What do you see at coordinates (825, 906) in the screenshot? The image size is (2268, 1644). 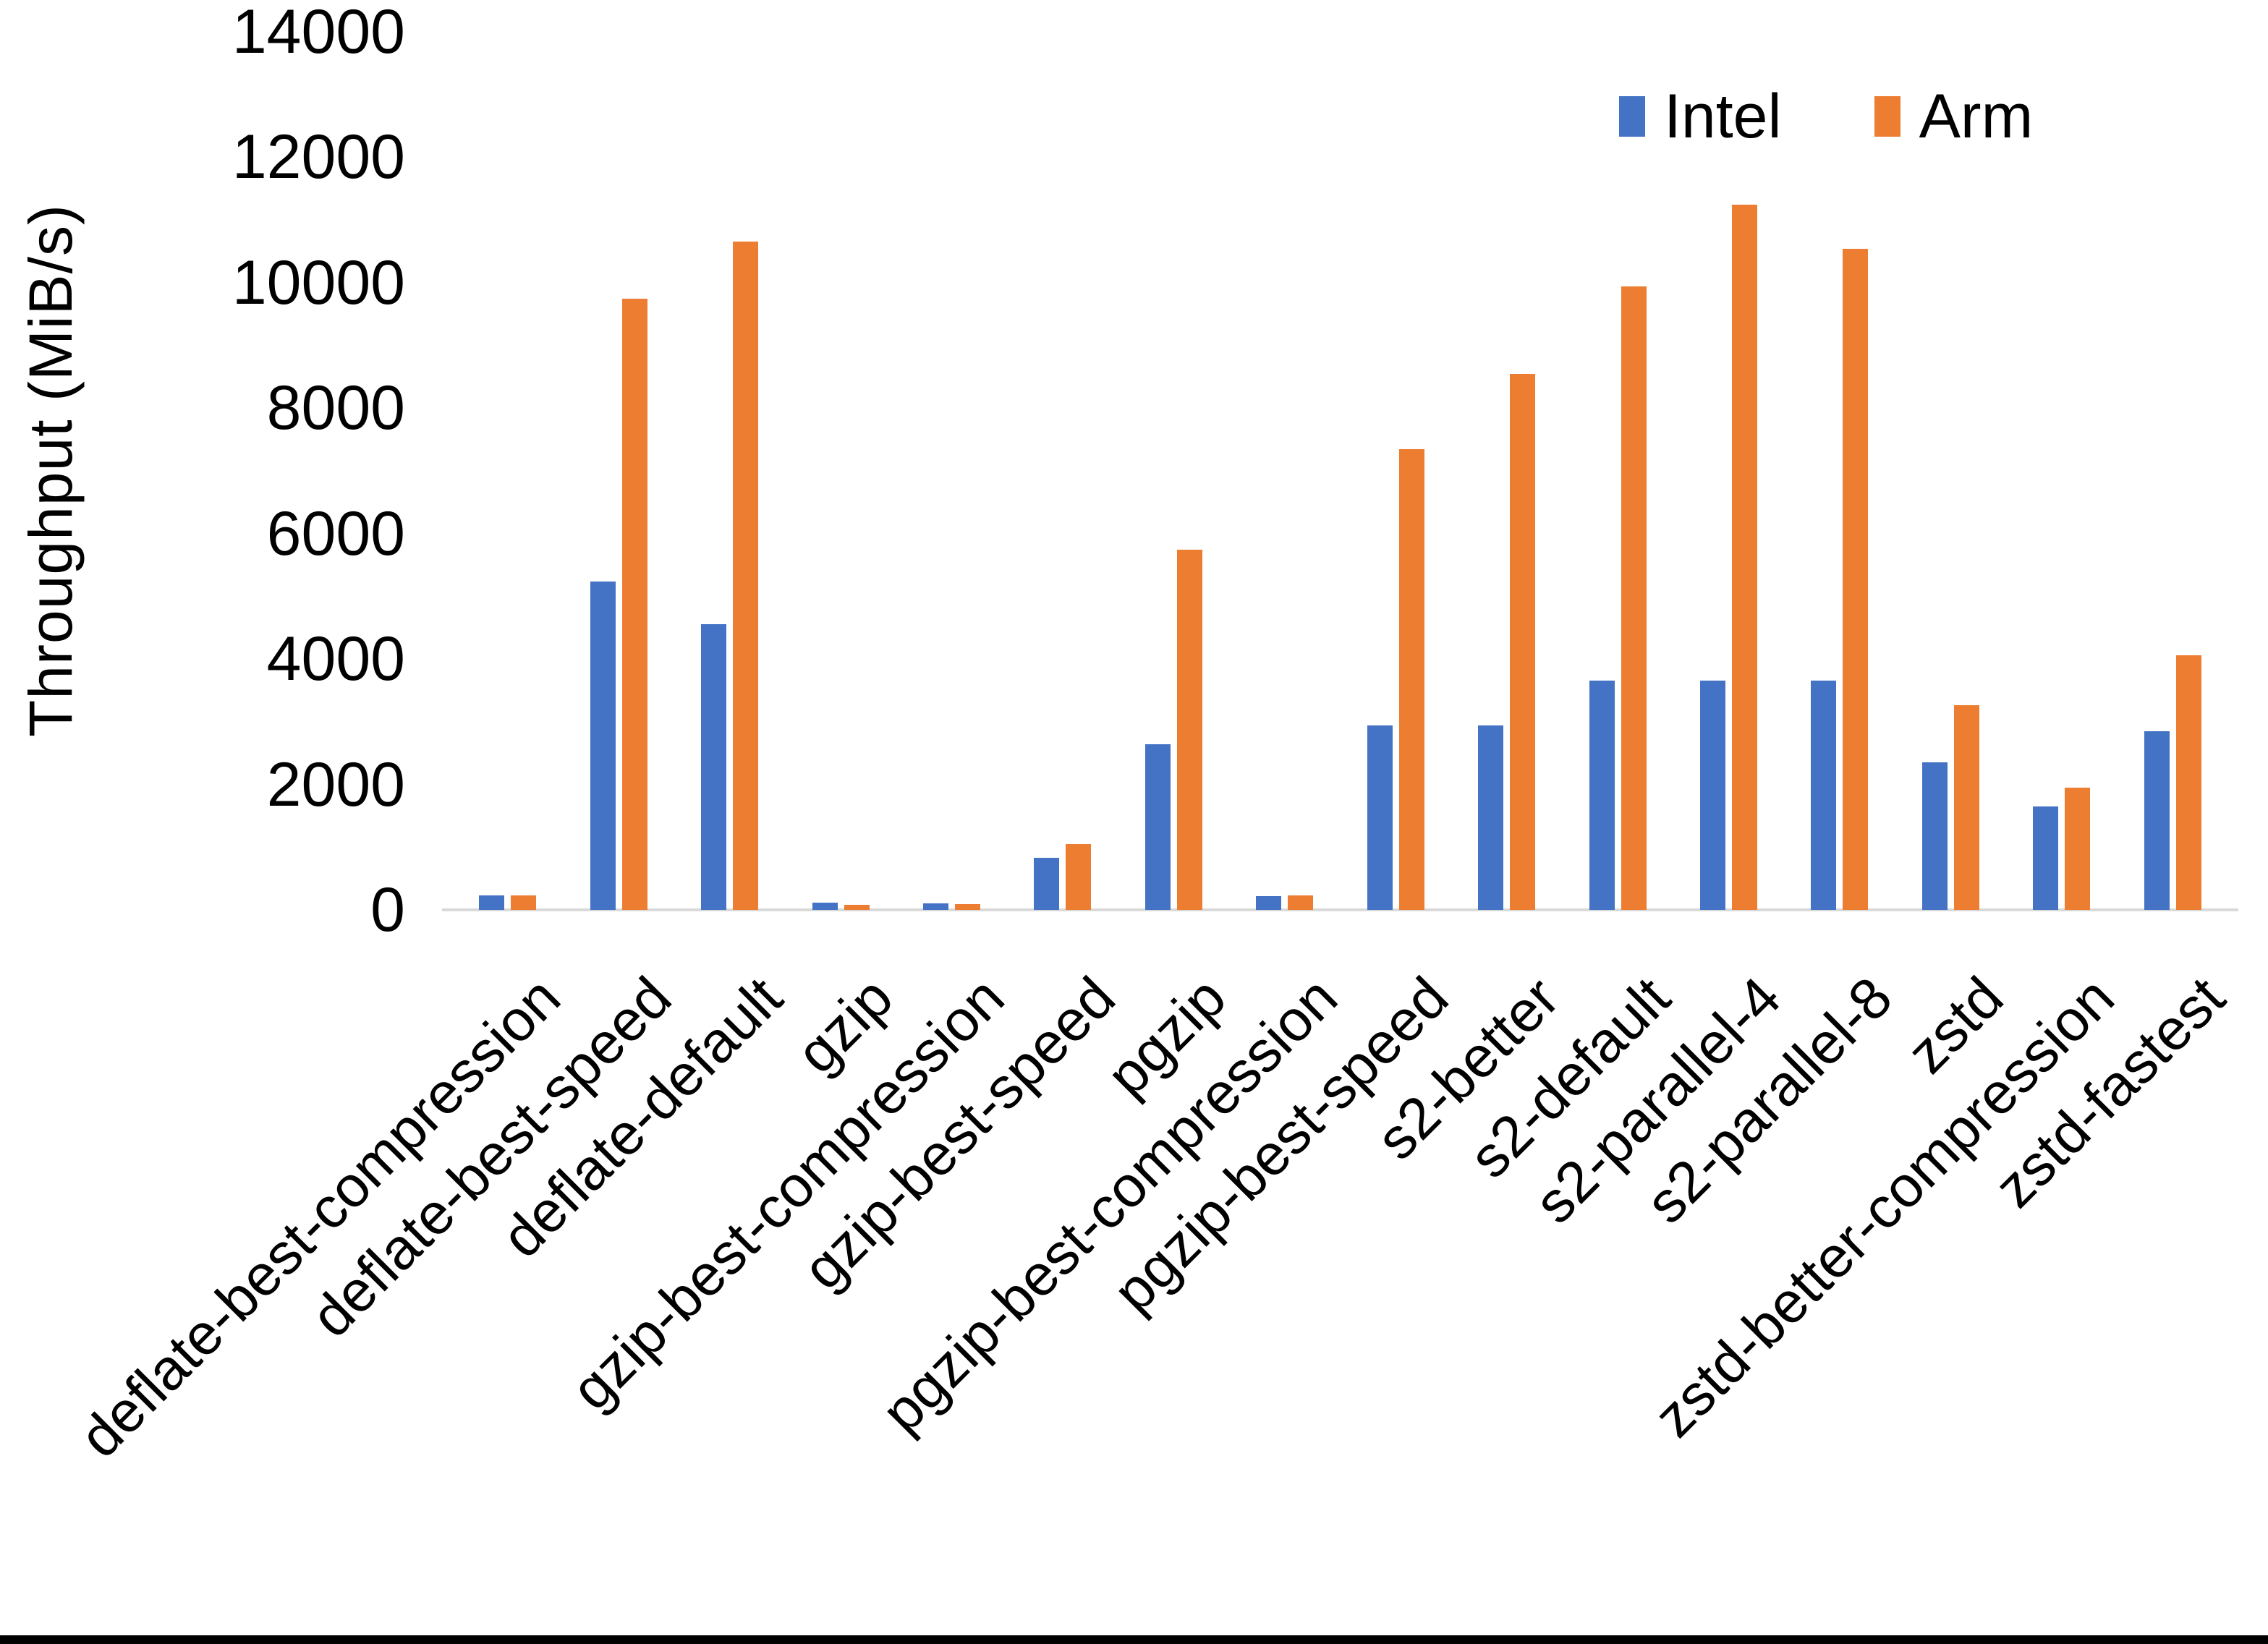 I see `bar-intel-gzip` at bounding box center [825, 906].